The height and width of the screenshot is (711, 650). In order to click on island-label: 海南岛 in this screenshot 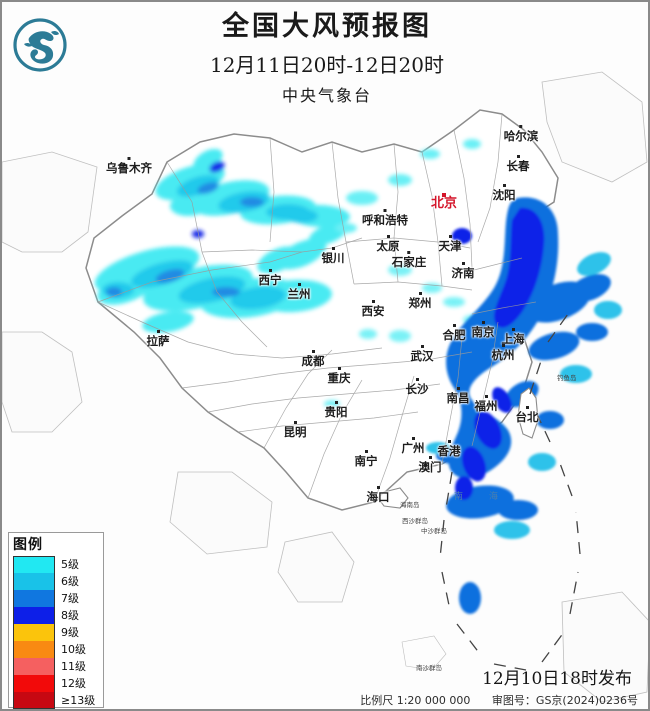, I will do `click(410, 505)`.